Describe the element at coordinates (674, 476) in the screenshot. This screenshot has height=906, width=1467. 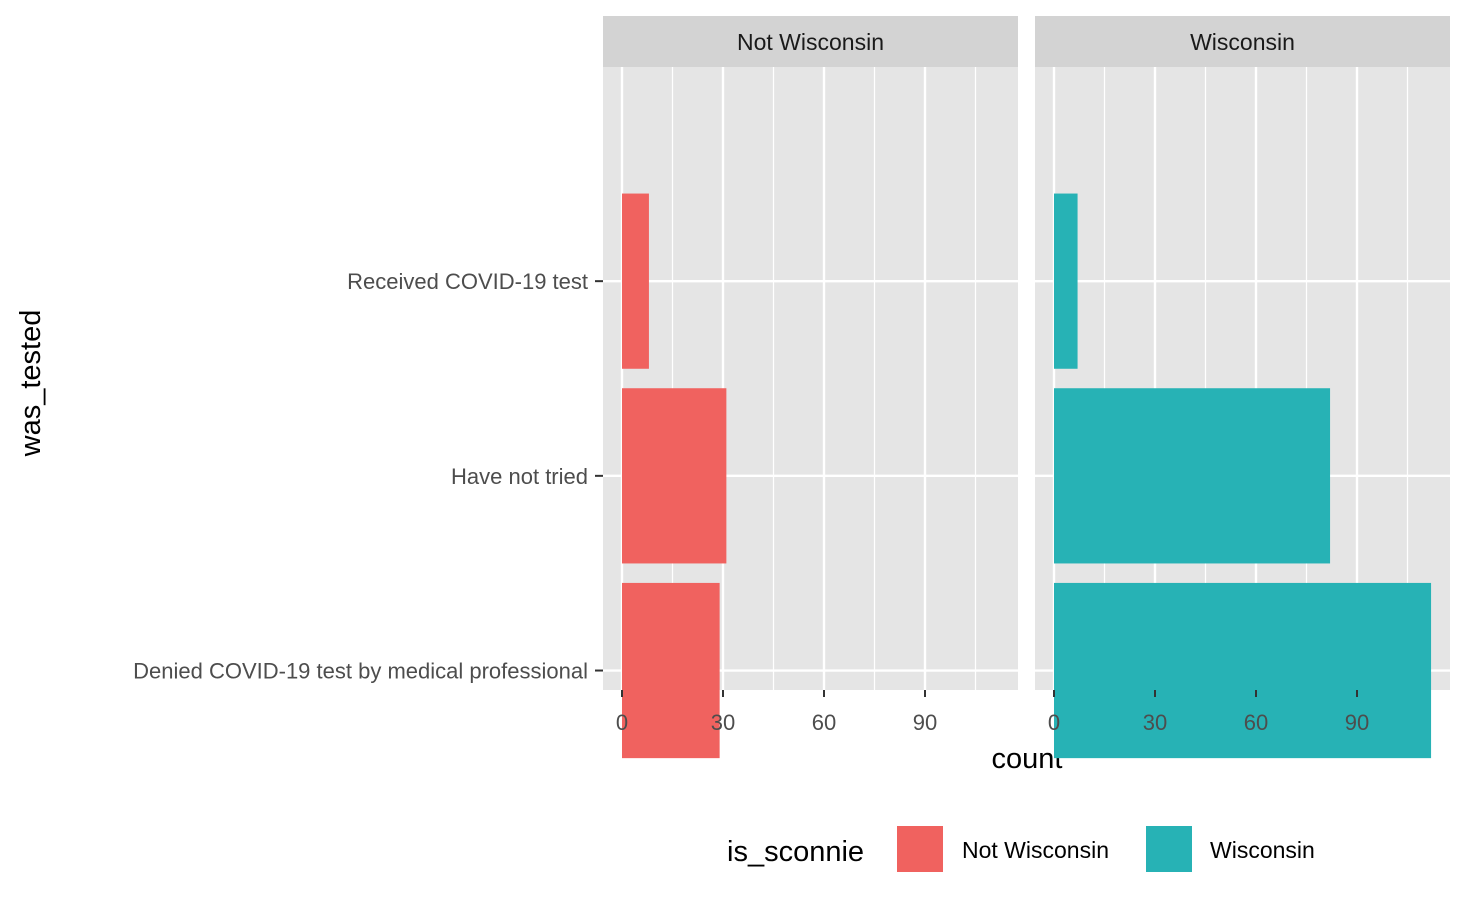
I see `bar-not-wisconsin-have-not-tried` at that location.